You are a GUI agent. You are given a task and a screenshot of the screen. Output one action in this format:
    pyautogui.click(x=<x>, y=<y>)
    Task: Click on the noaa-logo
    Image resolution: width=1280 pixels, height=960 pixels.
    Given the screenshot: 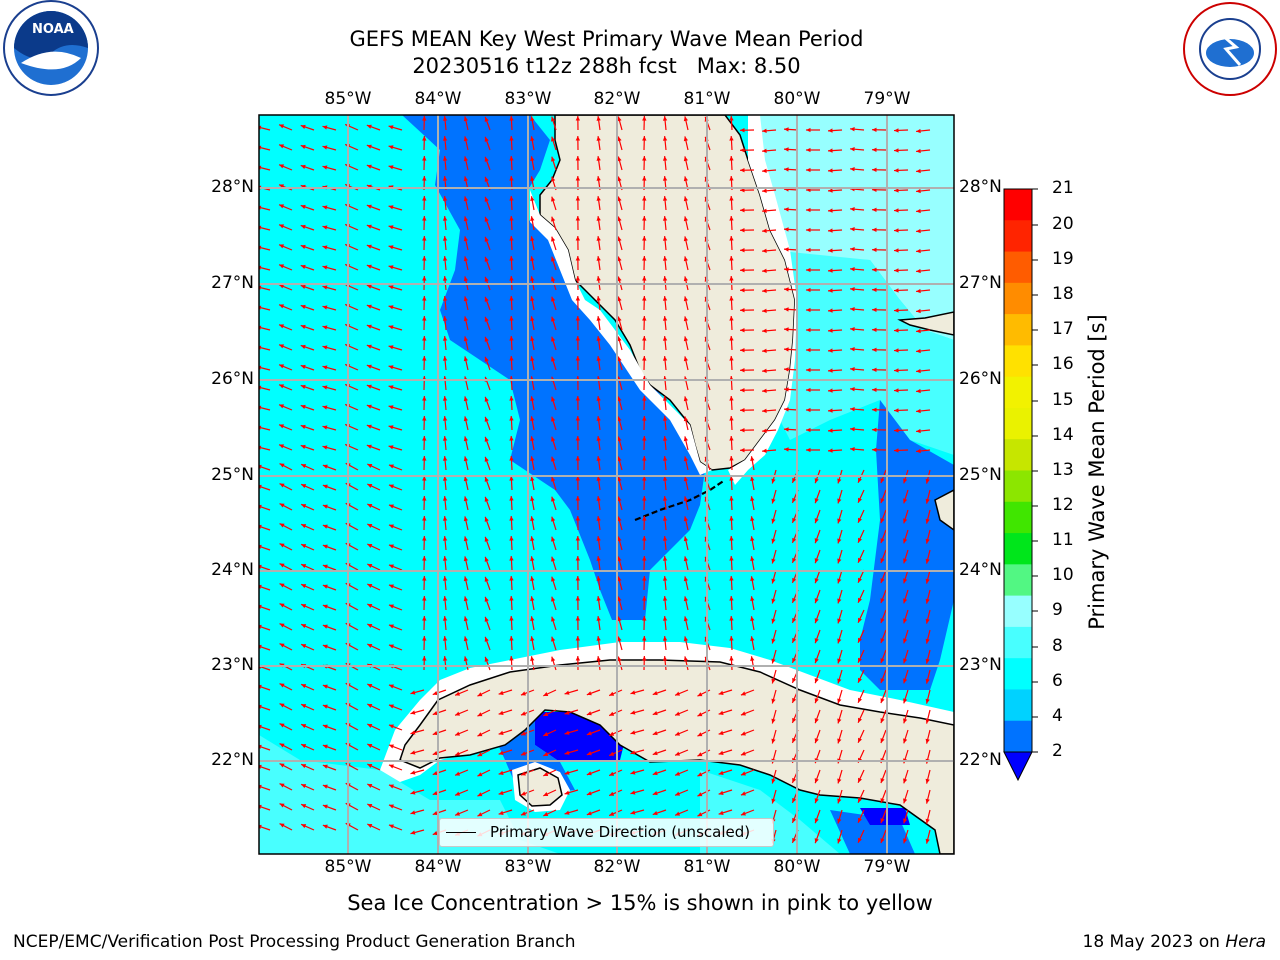 What is the action you would take?
    pyautogui.click(x=51, y=48)
    